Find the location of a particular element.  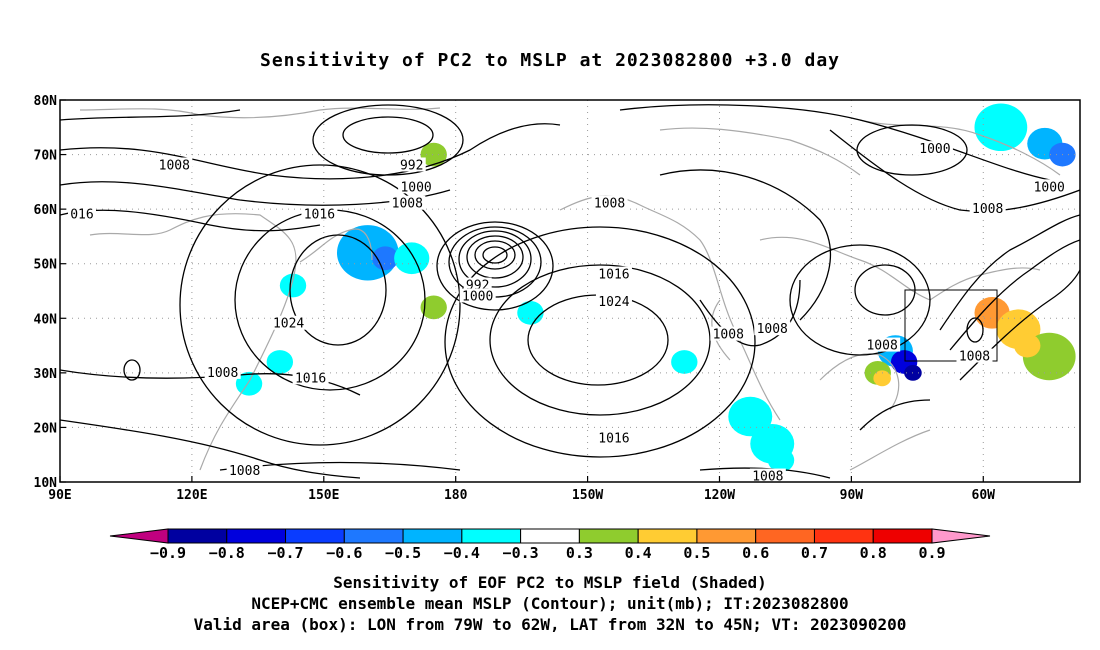

colorbar-label: 0.4 is located at coordinates (638, 553).